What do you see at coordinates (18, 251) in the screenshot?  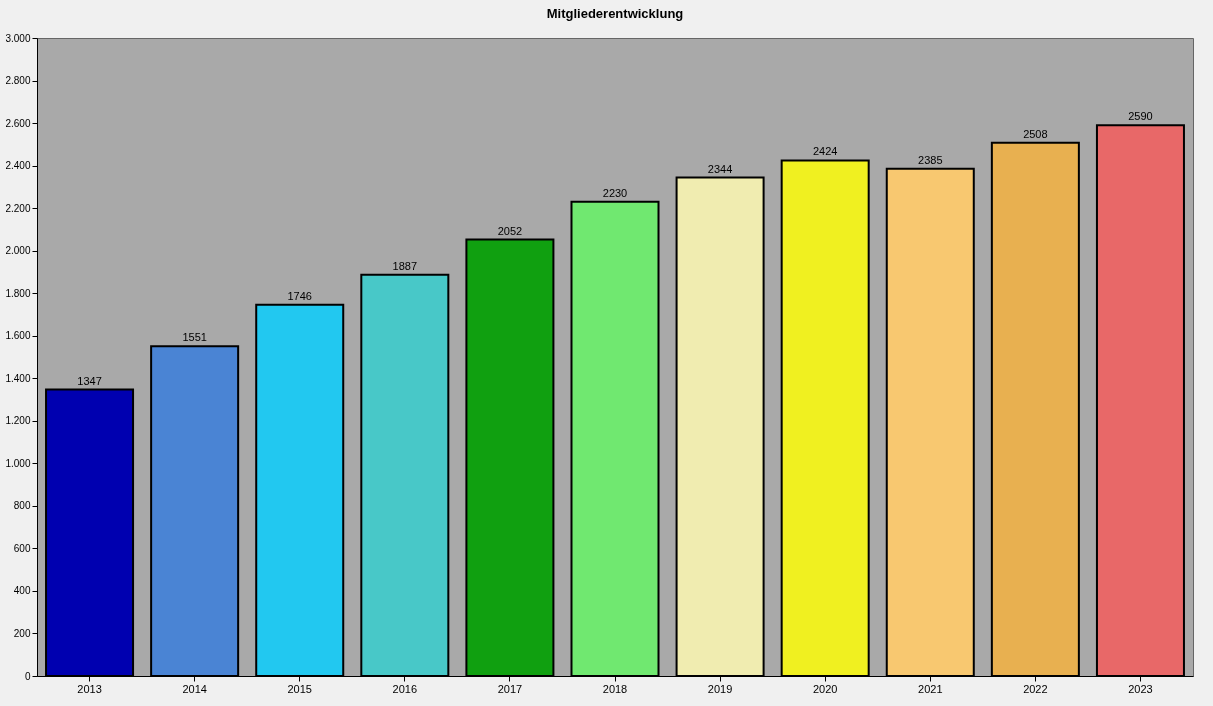 I see `y-tick-label: 2.000` at bounding box center [18, 251].